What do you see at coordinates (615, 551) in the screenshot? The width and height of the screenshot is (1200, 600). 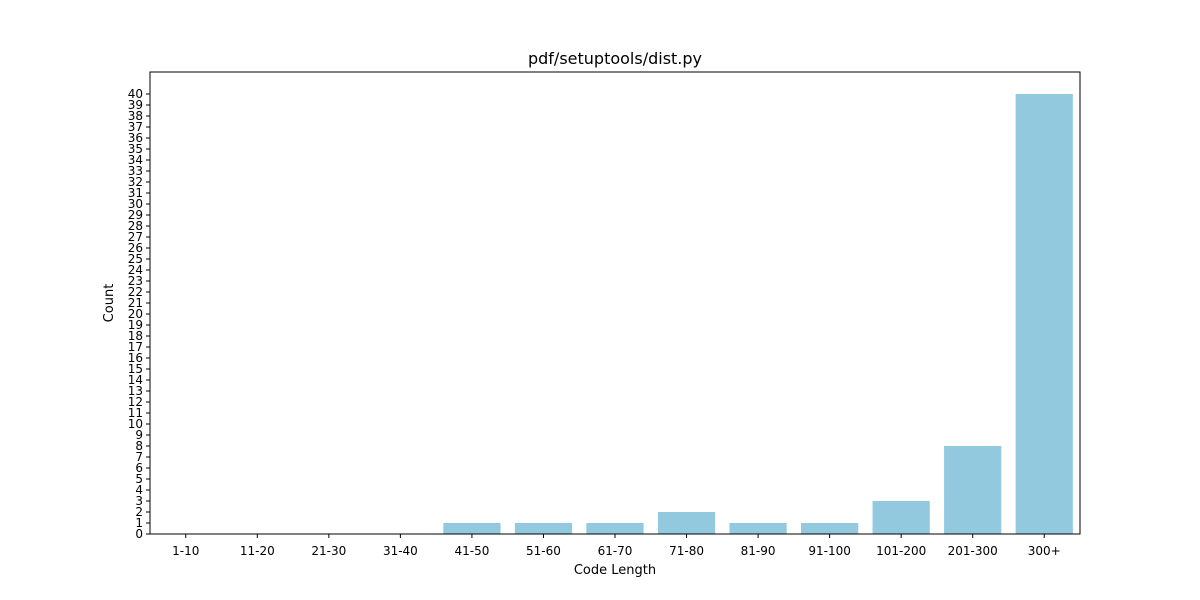 I see `x-tick-label: 61-70` at bounding box center [615, 551].